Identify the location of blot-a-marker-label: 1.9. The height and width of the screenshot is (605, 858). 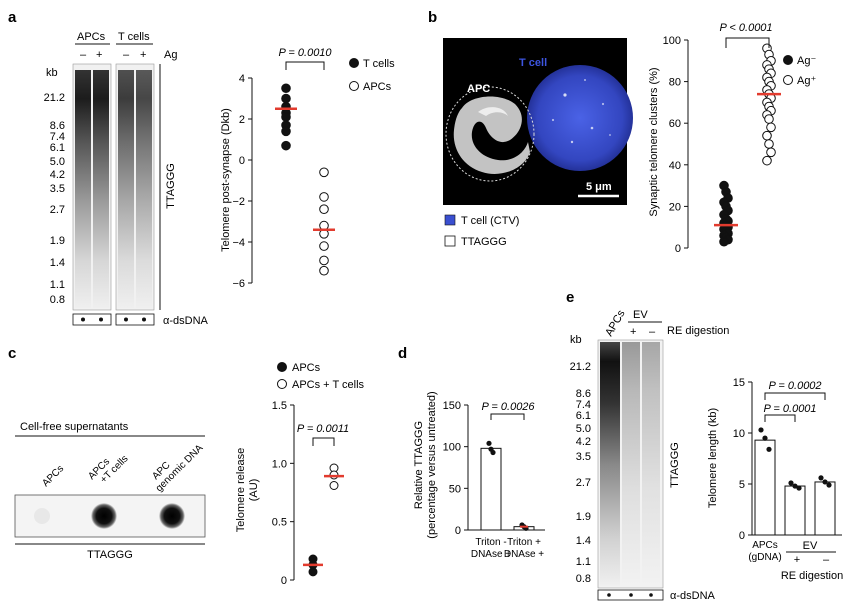
(57, 241).